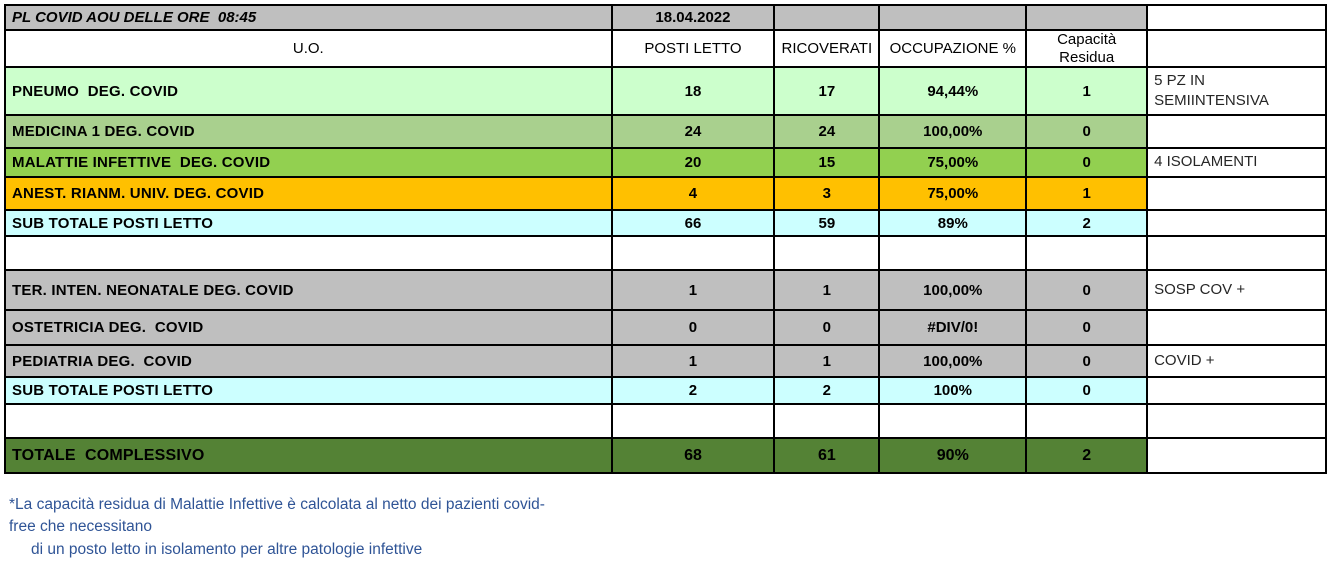  What do you see at coordinates (693, 162) in the screenshot?
I see `posti-letto-cell: 20` at bounding box center [693, 162].